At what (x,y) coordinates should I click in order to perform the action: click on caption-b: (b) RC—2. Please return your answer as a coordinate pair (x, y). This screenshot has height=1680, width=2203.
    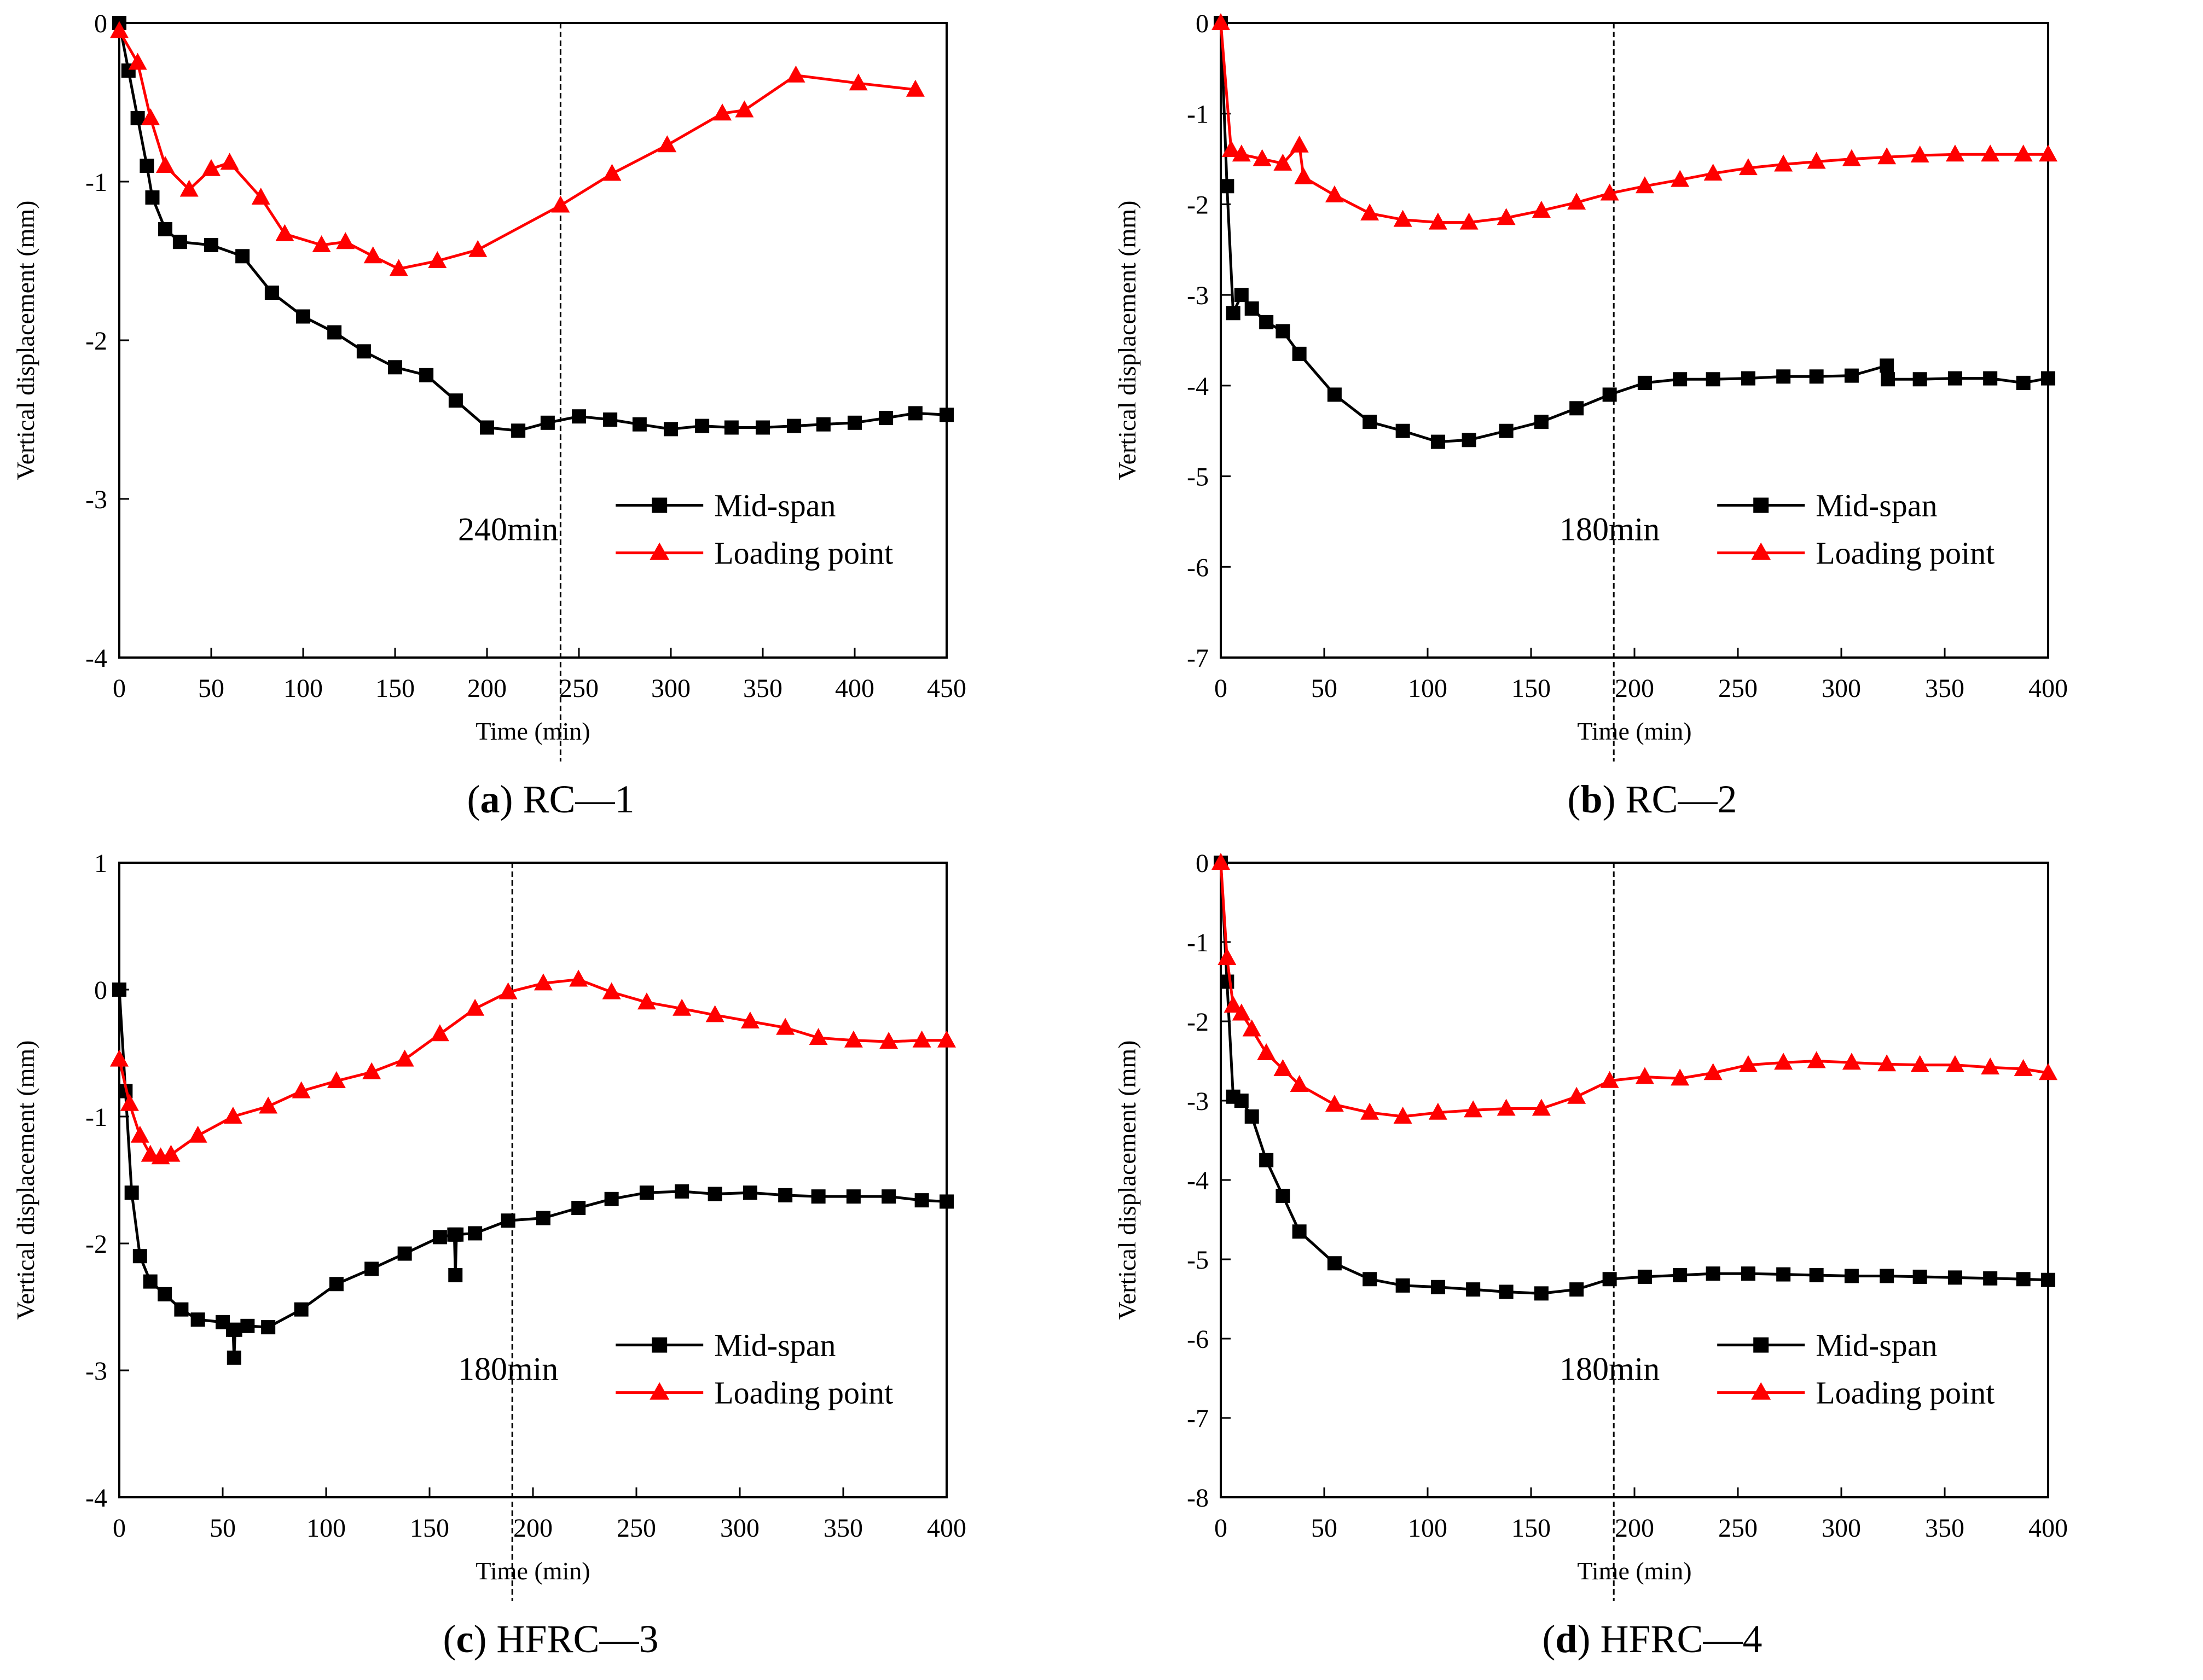
    Looking at the image, I should click on (1652, 799).